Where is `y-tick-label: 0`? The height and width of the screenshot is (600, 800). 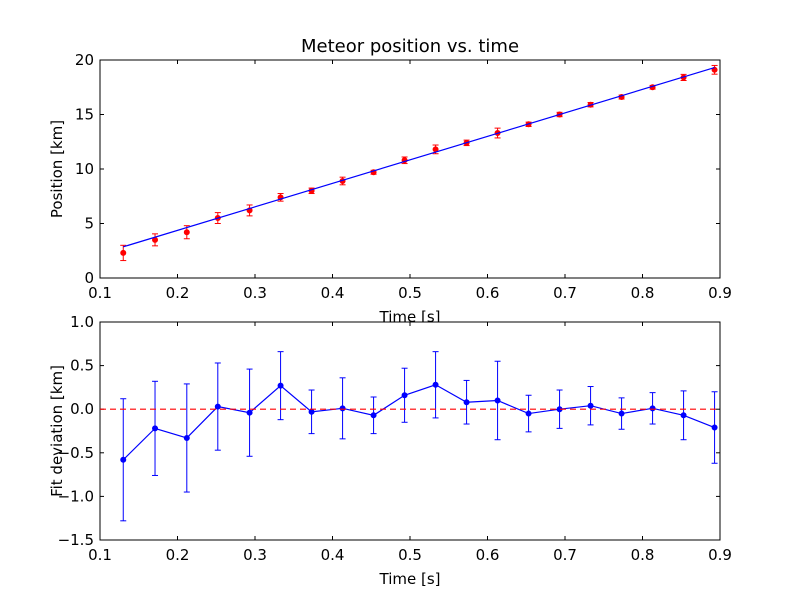 y-tick-label: 0 is located at coordinates (89, 278).